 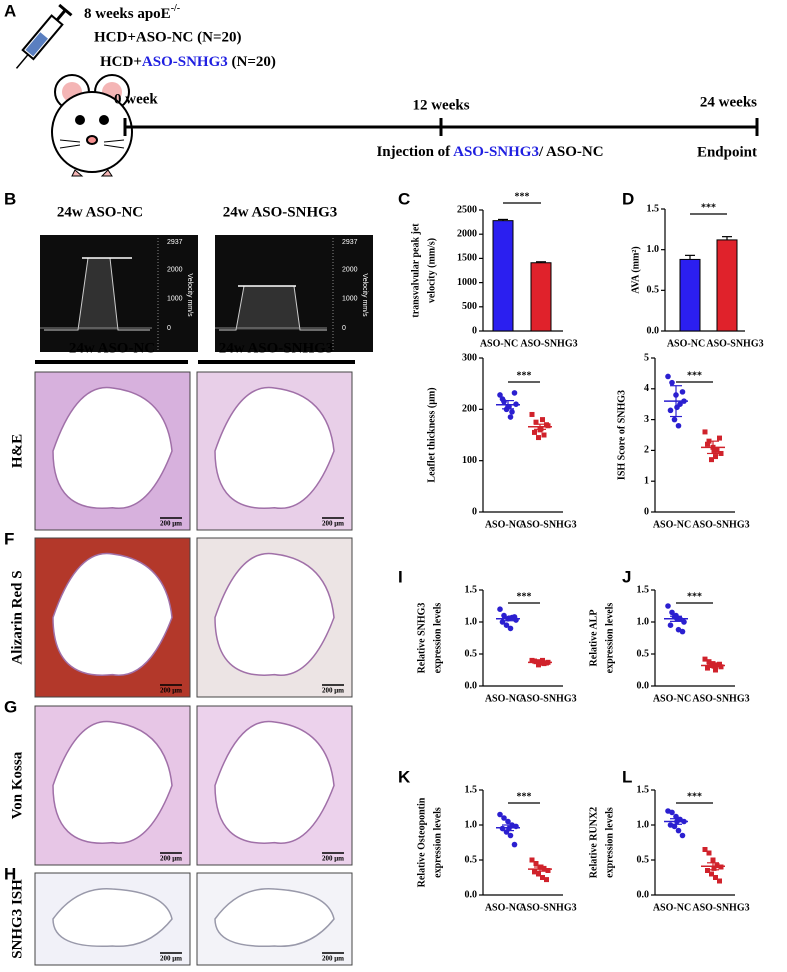 What do you see at coordinates (646, 511) in the screenshot?
I see `y-tick-label: 0` at bounding box center [646, 511].